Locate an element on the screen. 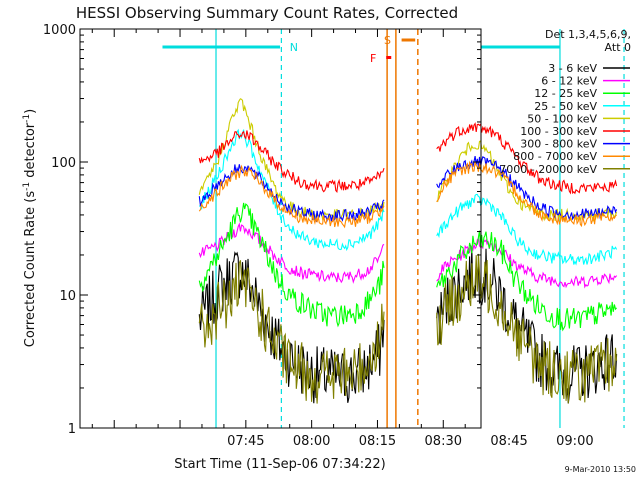 The image size is (640, 480). y-tick-label: 1 is located at coordinates (72, 429).